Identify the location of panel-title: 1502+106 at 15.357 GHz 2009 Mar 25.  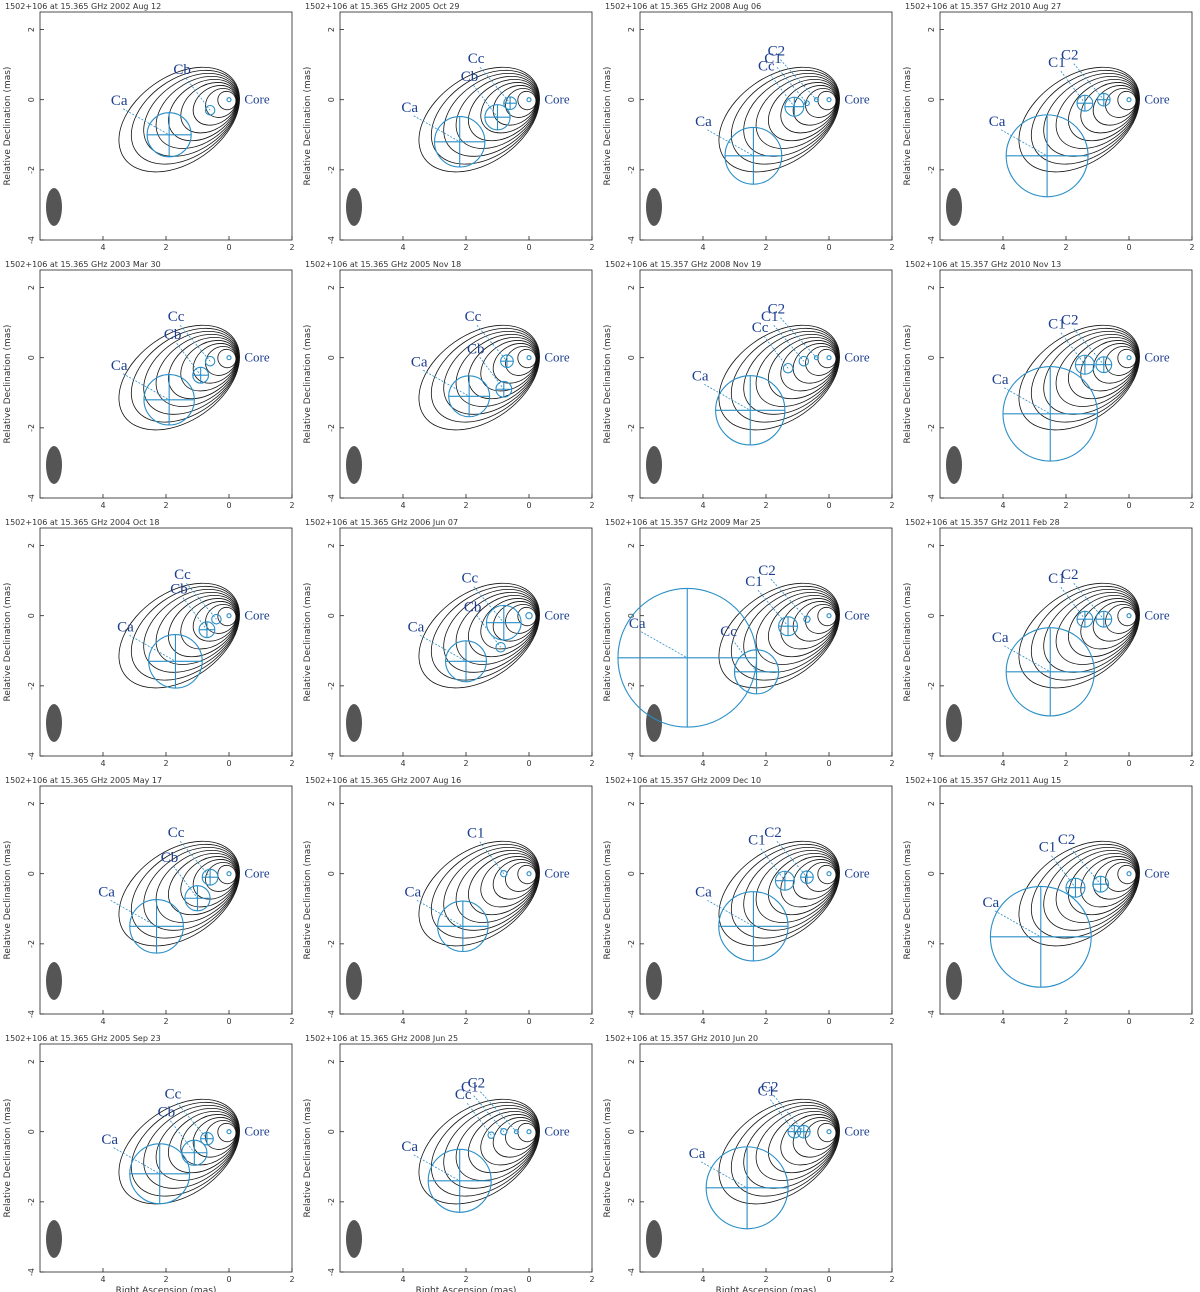
(683, 522).